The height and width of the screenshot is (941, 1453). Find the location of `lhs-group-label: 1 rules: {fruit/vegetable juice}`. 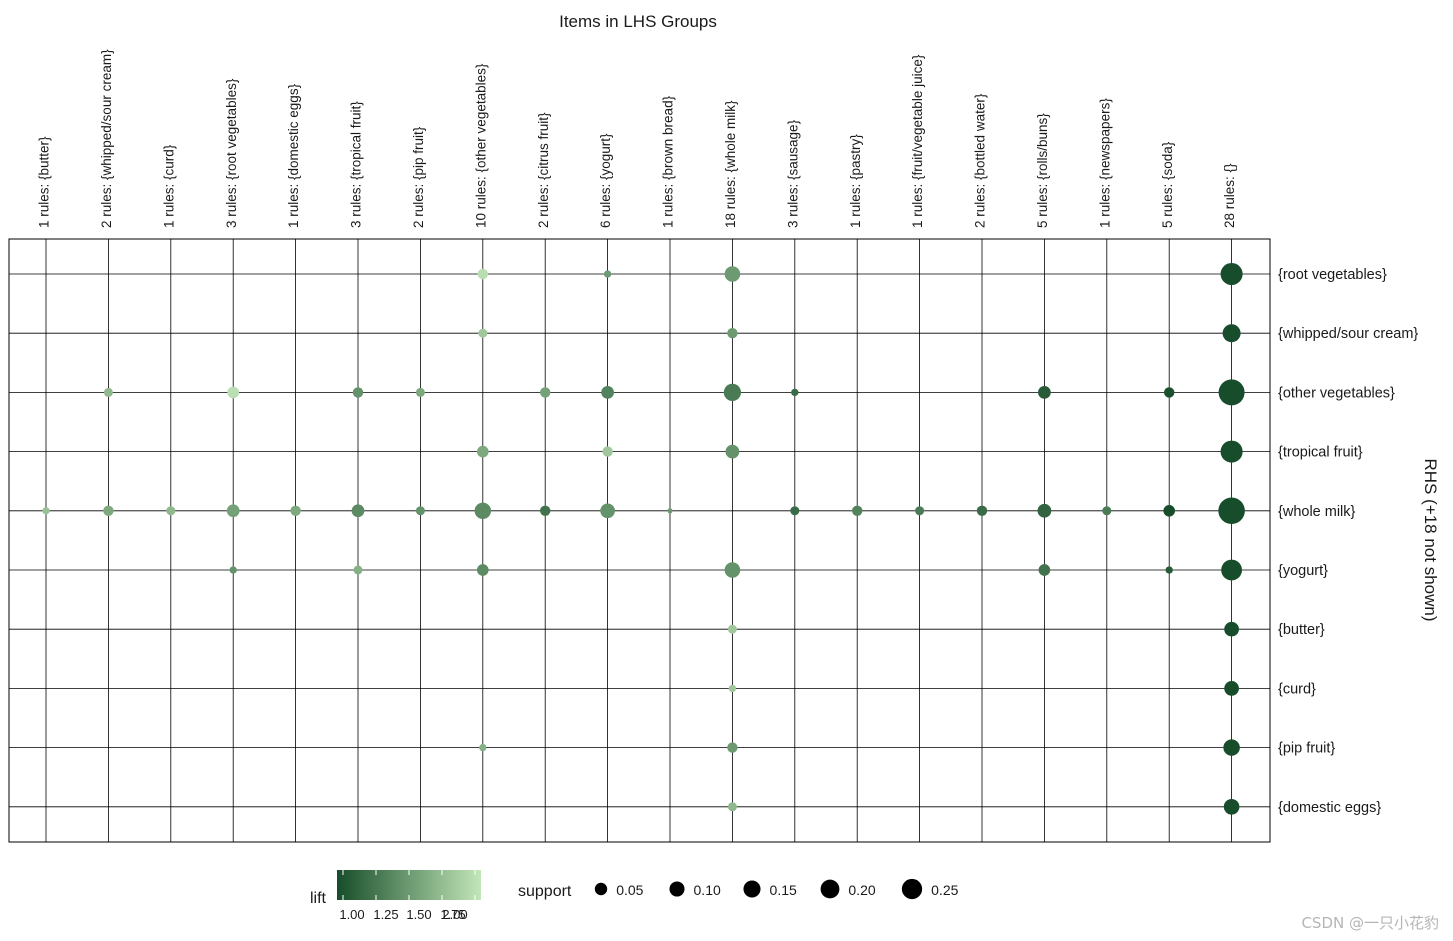

lhs-group-label: 1 rules: {fruit/vegetable juice} is located at coordinates (917, 141).